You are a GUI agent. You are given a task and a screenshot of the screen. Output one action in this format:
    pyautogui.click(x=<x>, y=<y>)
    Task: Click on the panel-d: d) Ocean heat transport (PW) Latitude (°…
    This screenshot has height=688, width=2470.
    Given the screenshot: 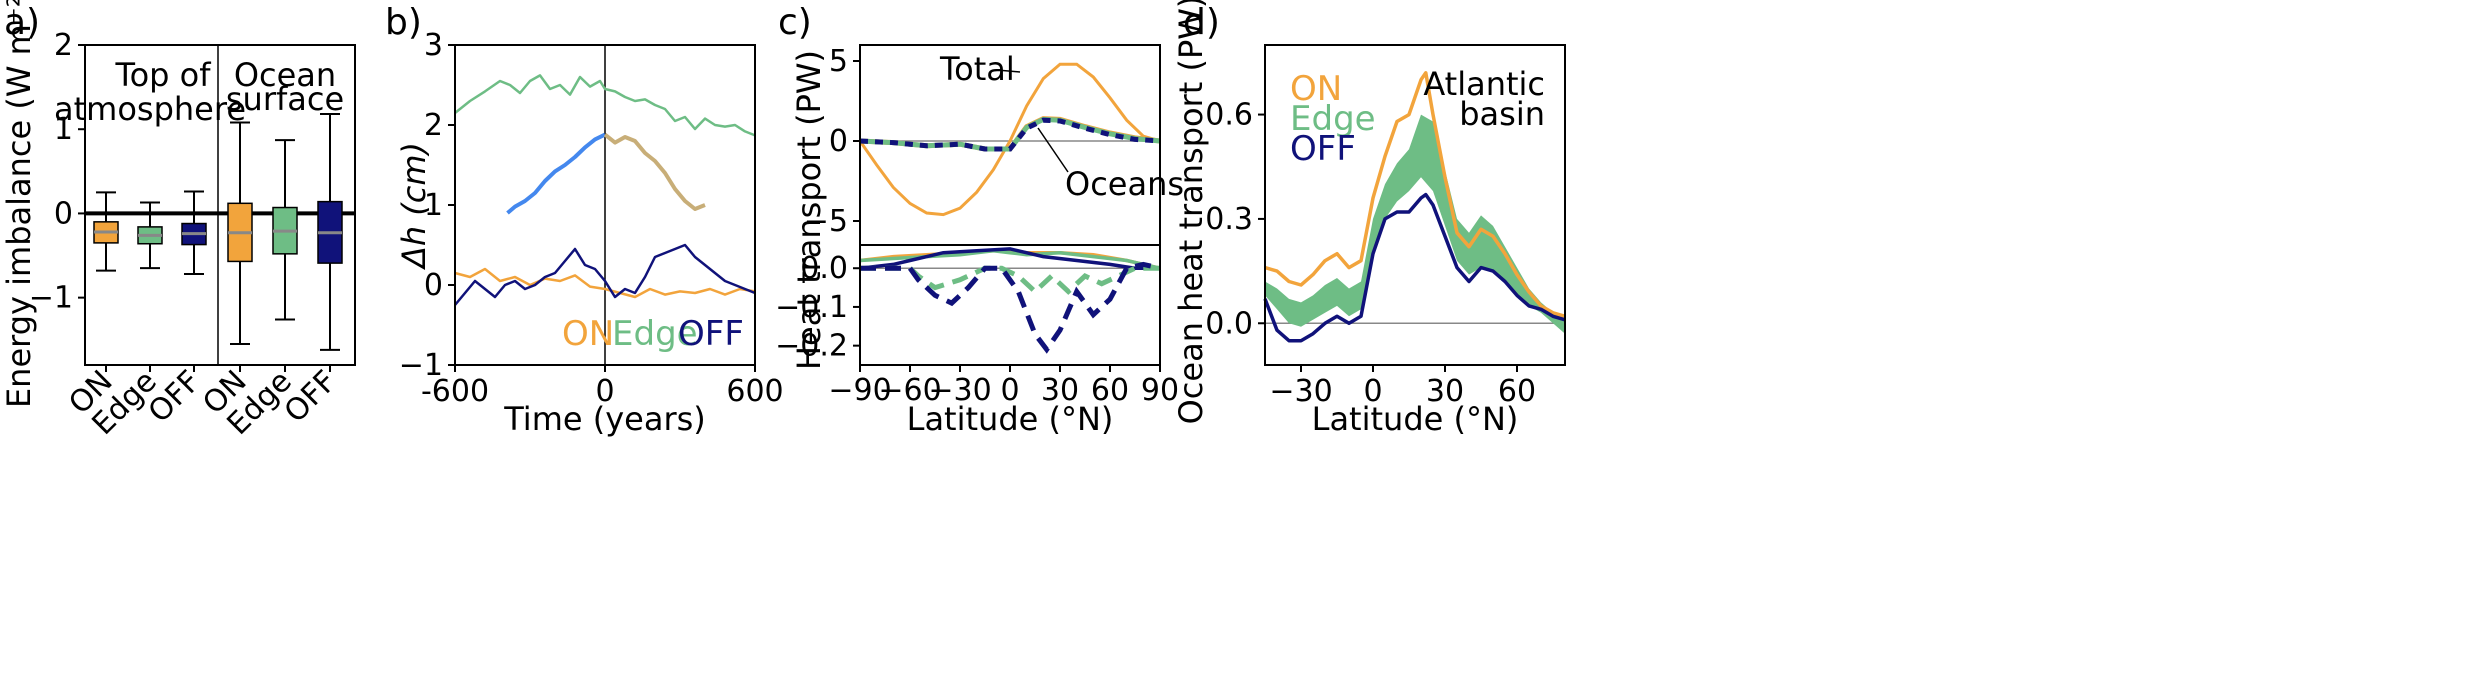 What is the action you would take?
    pyautogui.click(x=1369, y=219)
    